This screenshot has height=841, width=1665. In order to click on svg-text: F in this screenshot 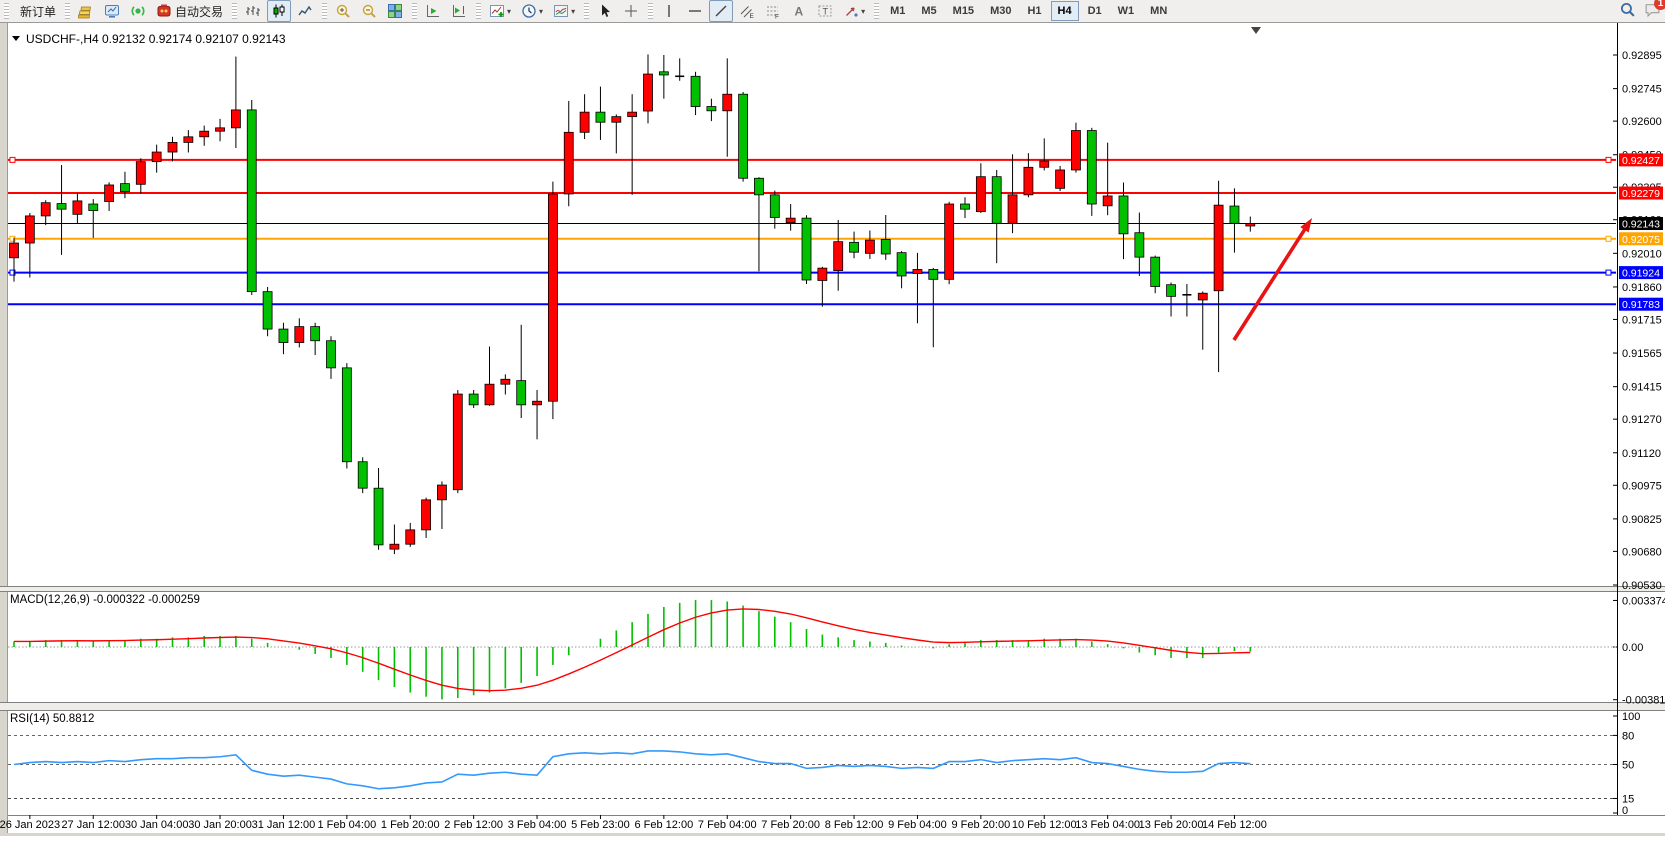, I will do `click(777, 17)`.